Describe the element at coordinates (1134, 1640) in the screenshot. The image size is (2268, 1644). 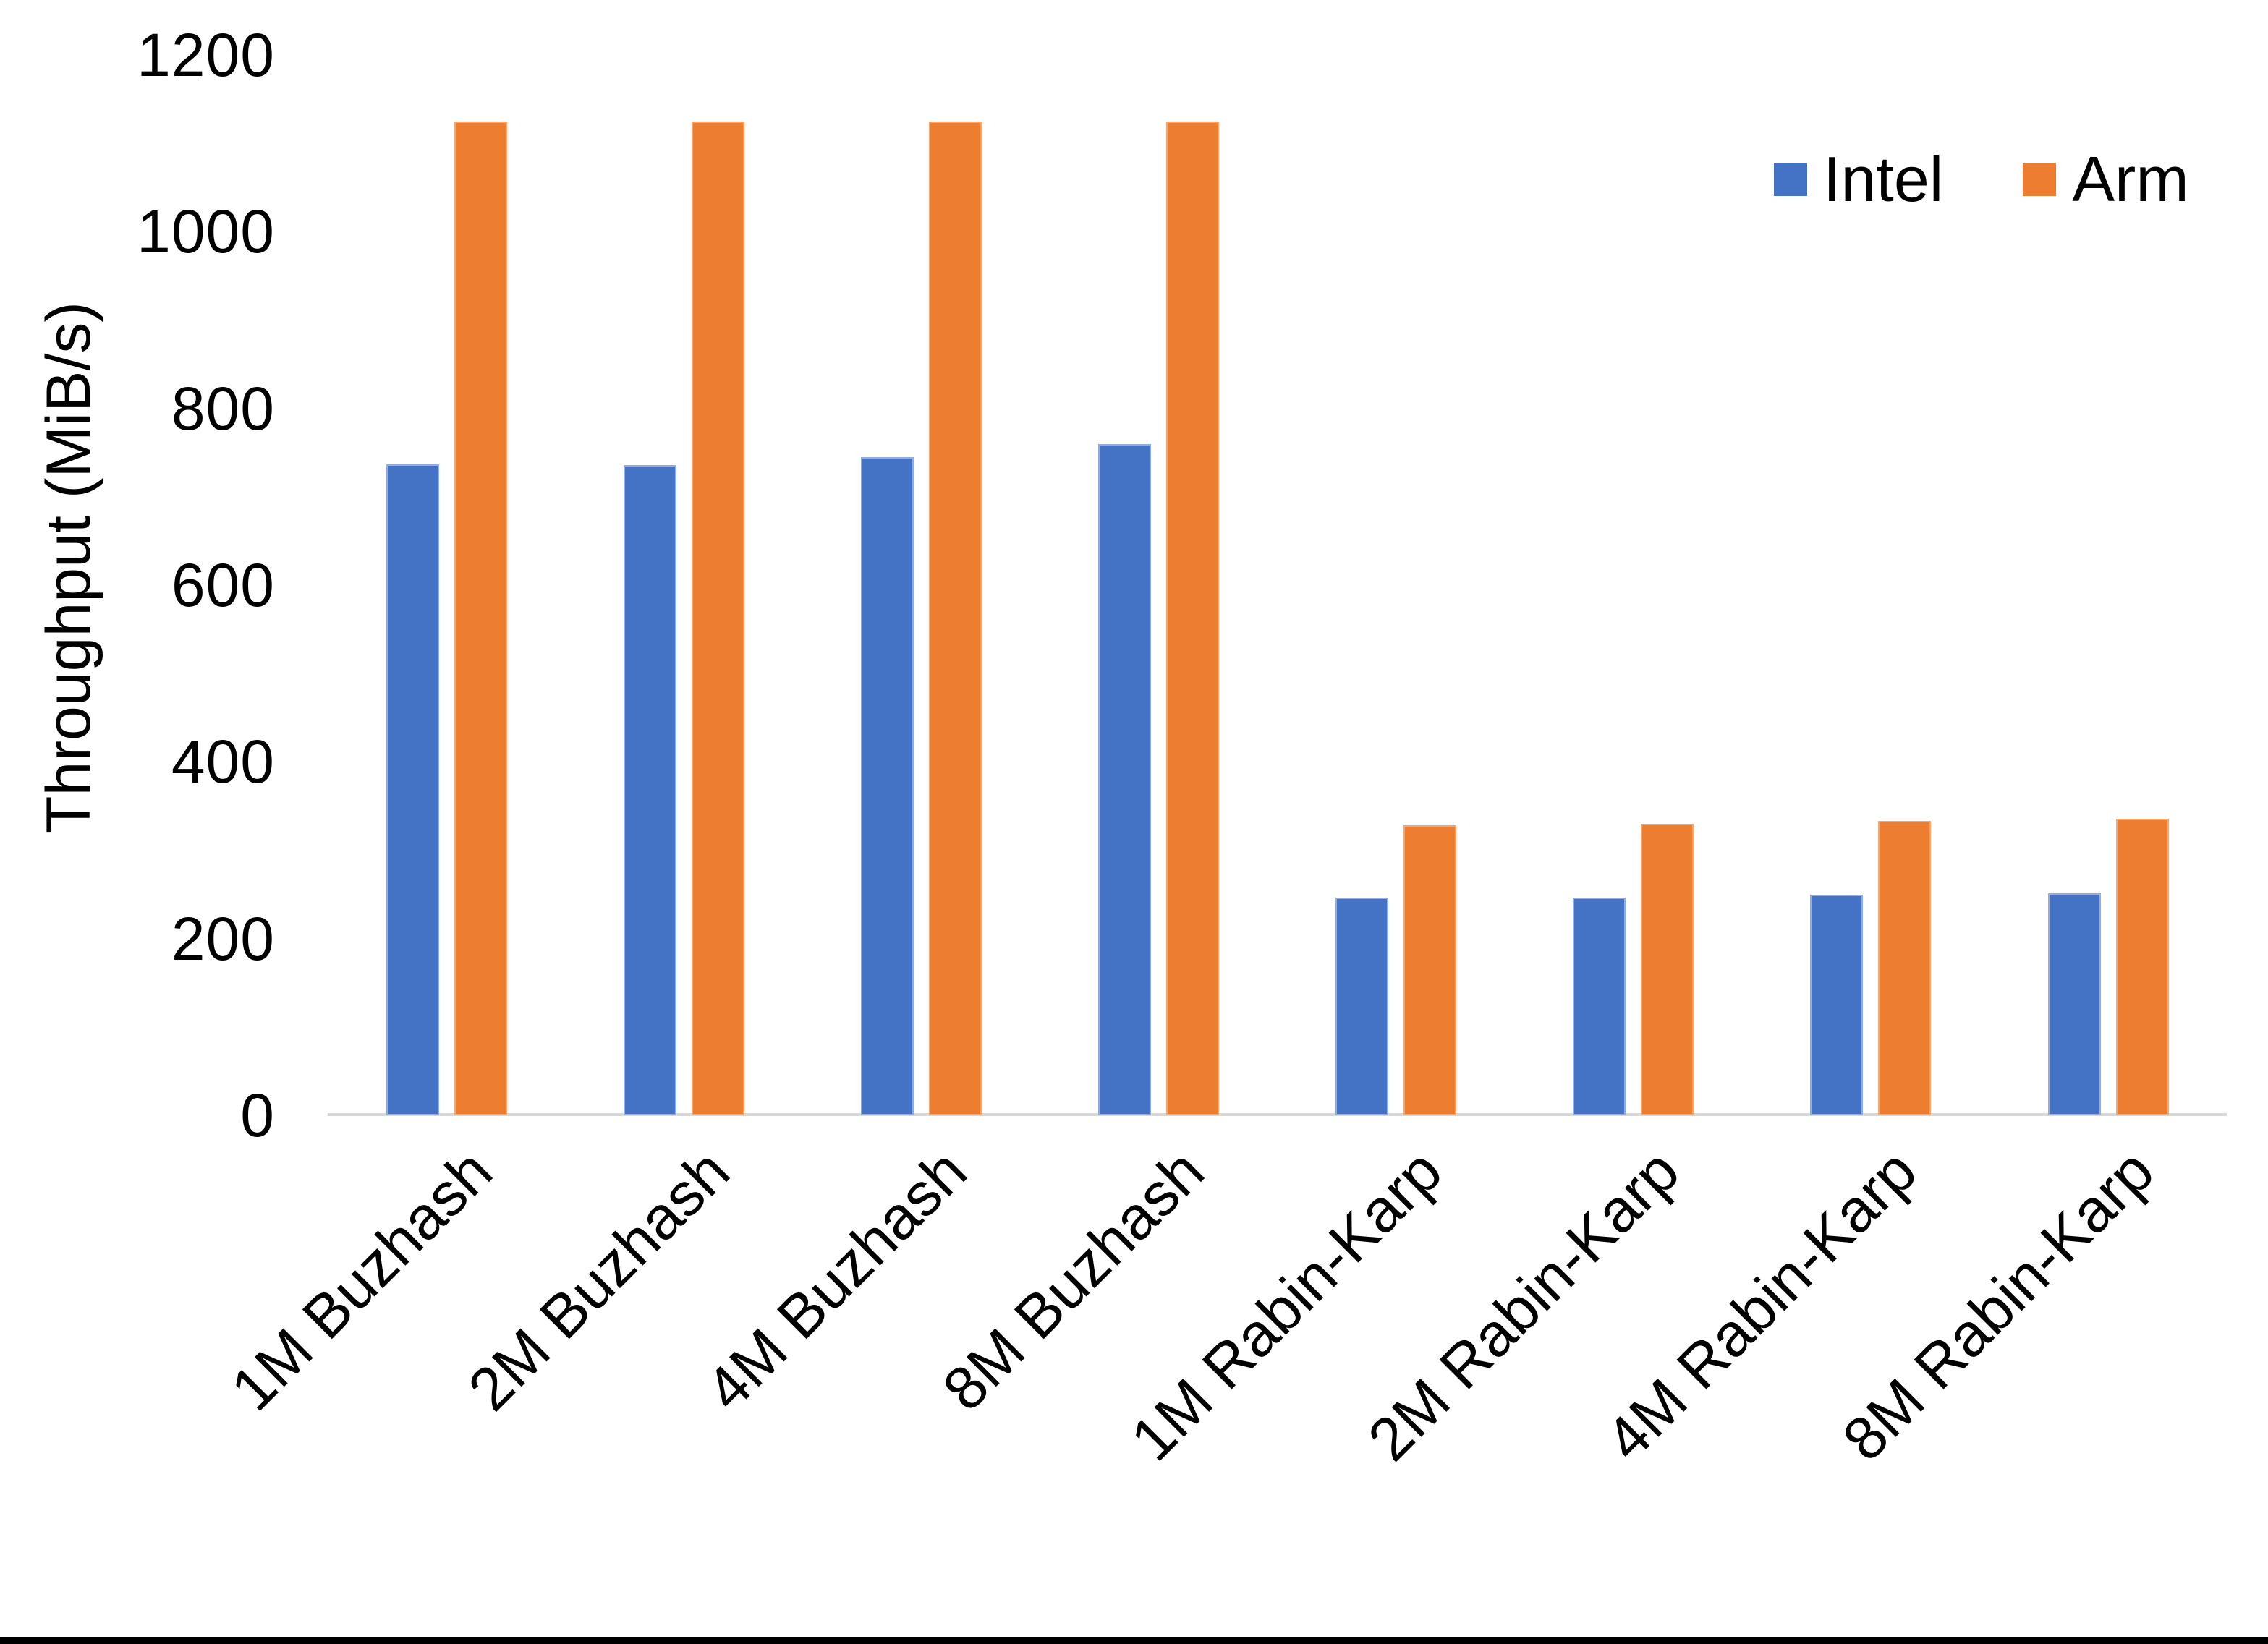
I see `bottom-border-bar` at that location.